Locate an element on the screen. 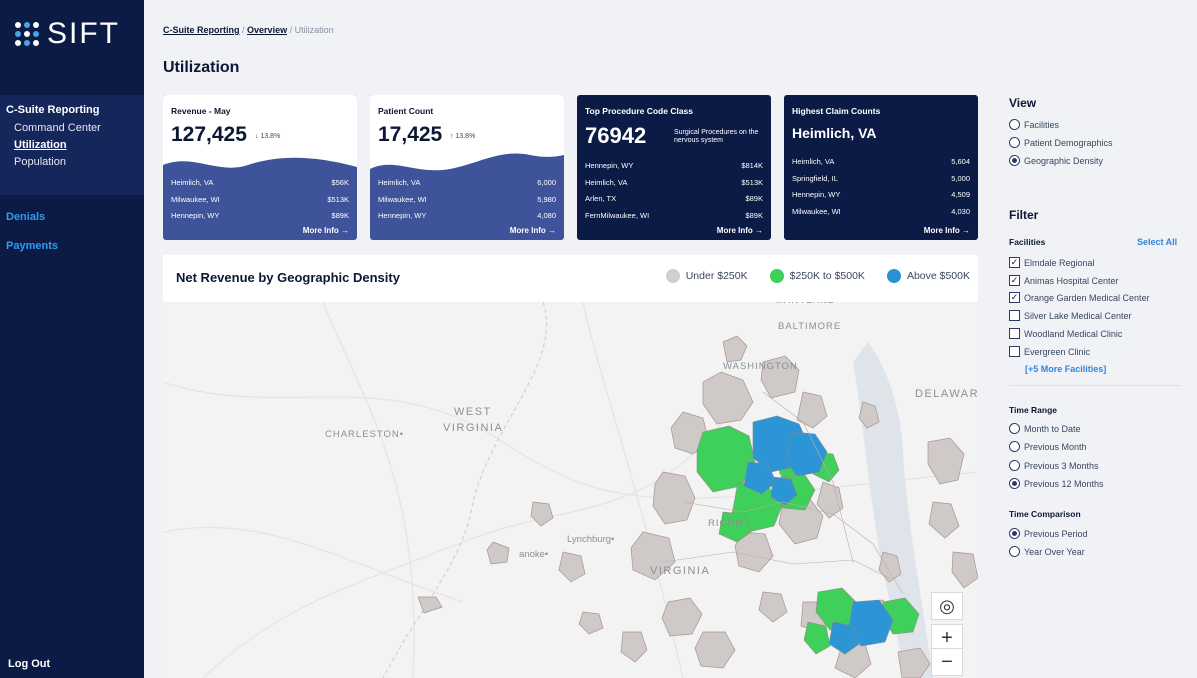 The width and height of the screenshot is (1197, 678). legend-item-250k-500k: $250K to $500K is located at coordinates (817, 276).